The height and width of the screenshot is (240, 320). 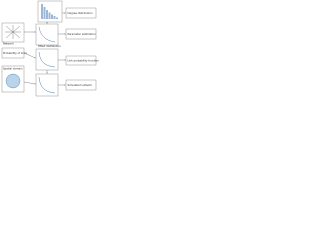 I want to click on node-label: Simulated network, so click(x=80, y=85).